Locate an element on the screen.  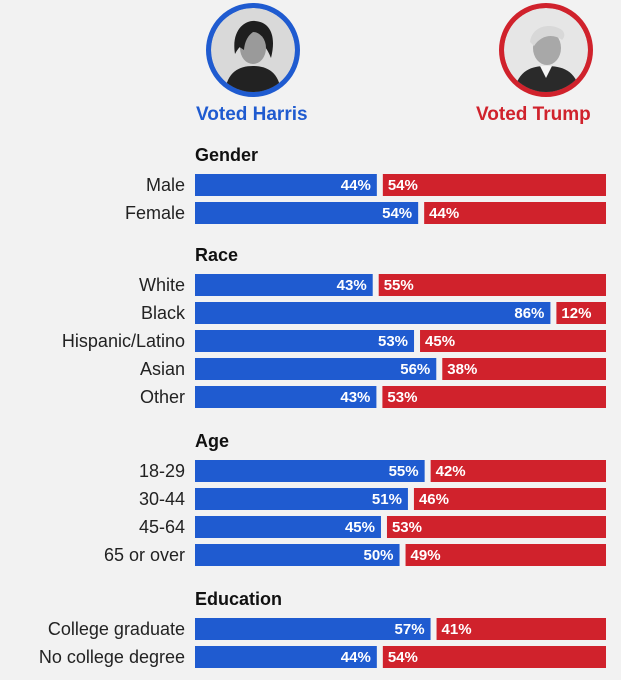
bar-harris-white is located at coordinates (284, 285).